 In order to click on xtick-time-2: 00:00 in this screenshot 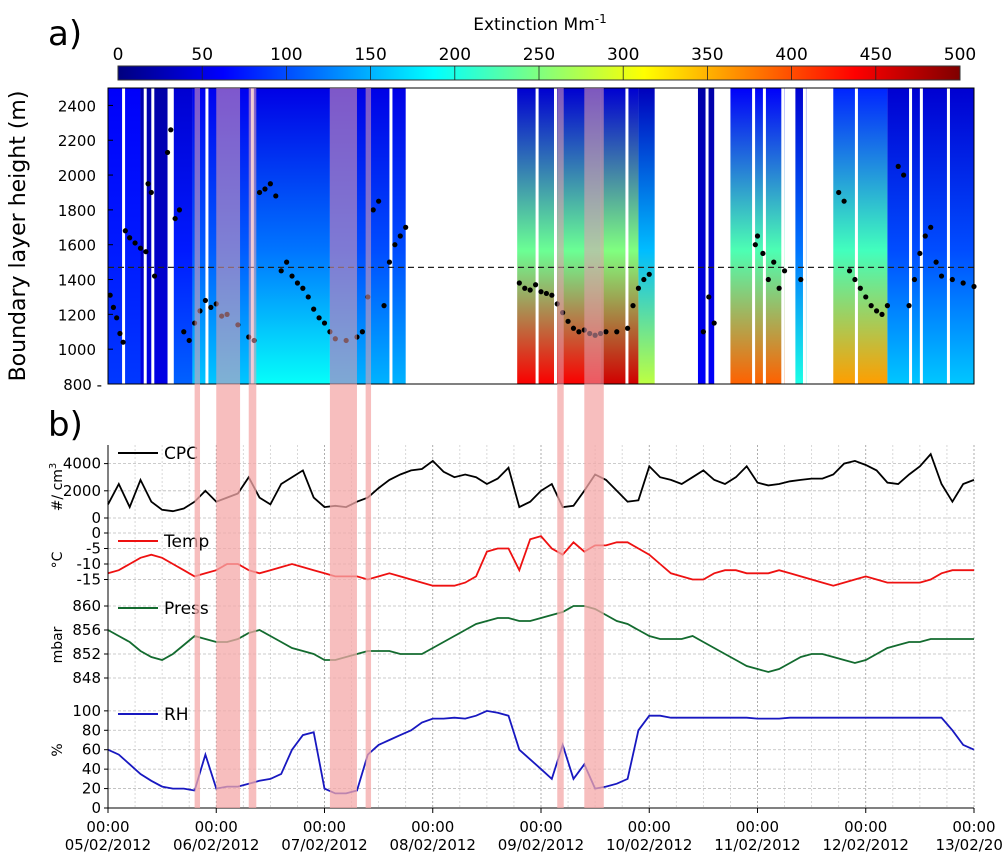, I will do `click(324, 827)`.